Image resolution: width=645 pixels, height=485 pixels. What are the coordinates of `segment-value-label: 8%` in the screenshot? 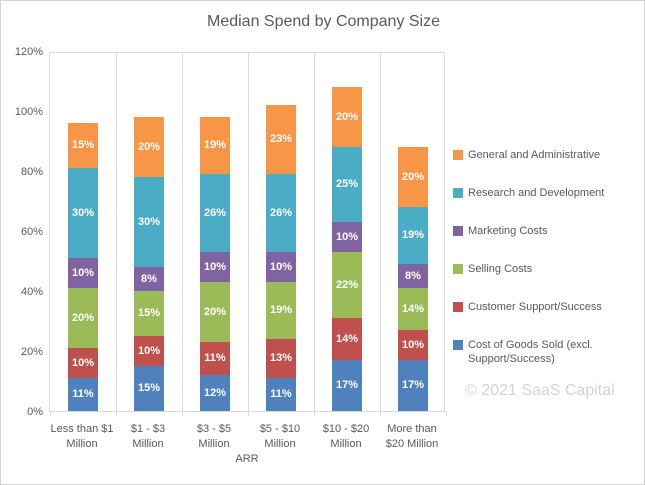 It's located at (413, 275).